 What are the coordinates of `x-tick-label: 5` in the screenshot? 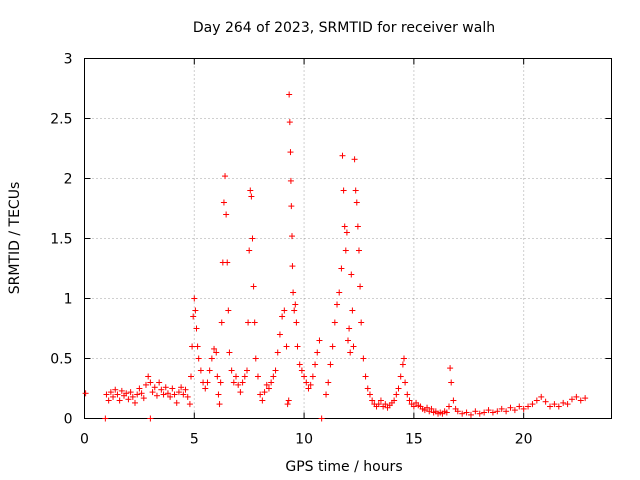 It's located at (194, 440).